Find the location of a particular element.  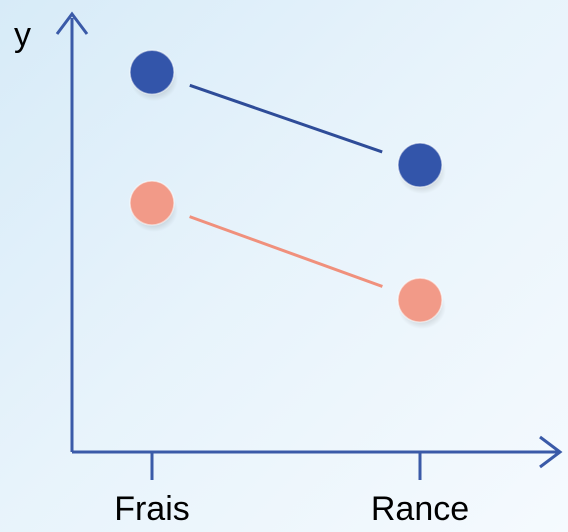

x-axis-arrow is located at coordinates (551, 452).